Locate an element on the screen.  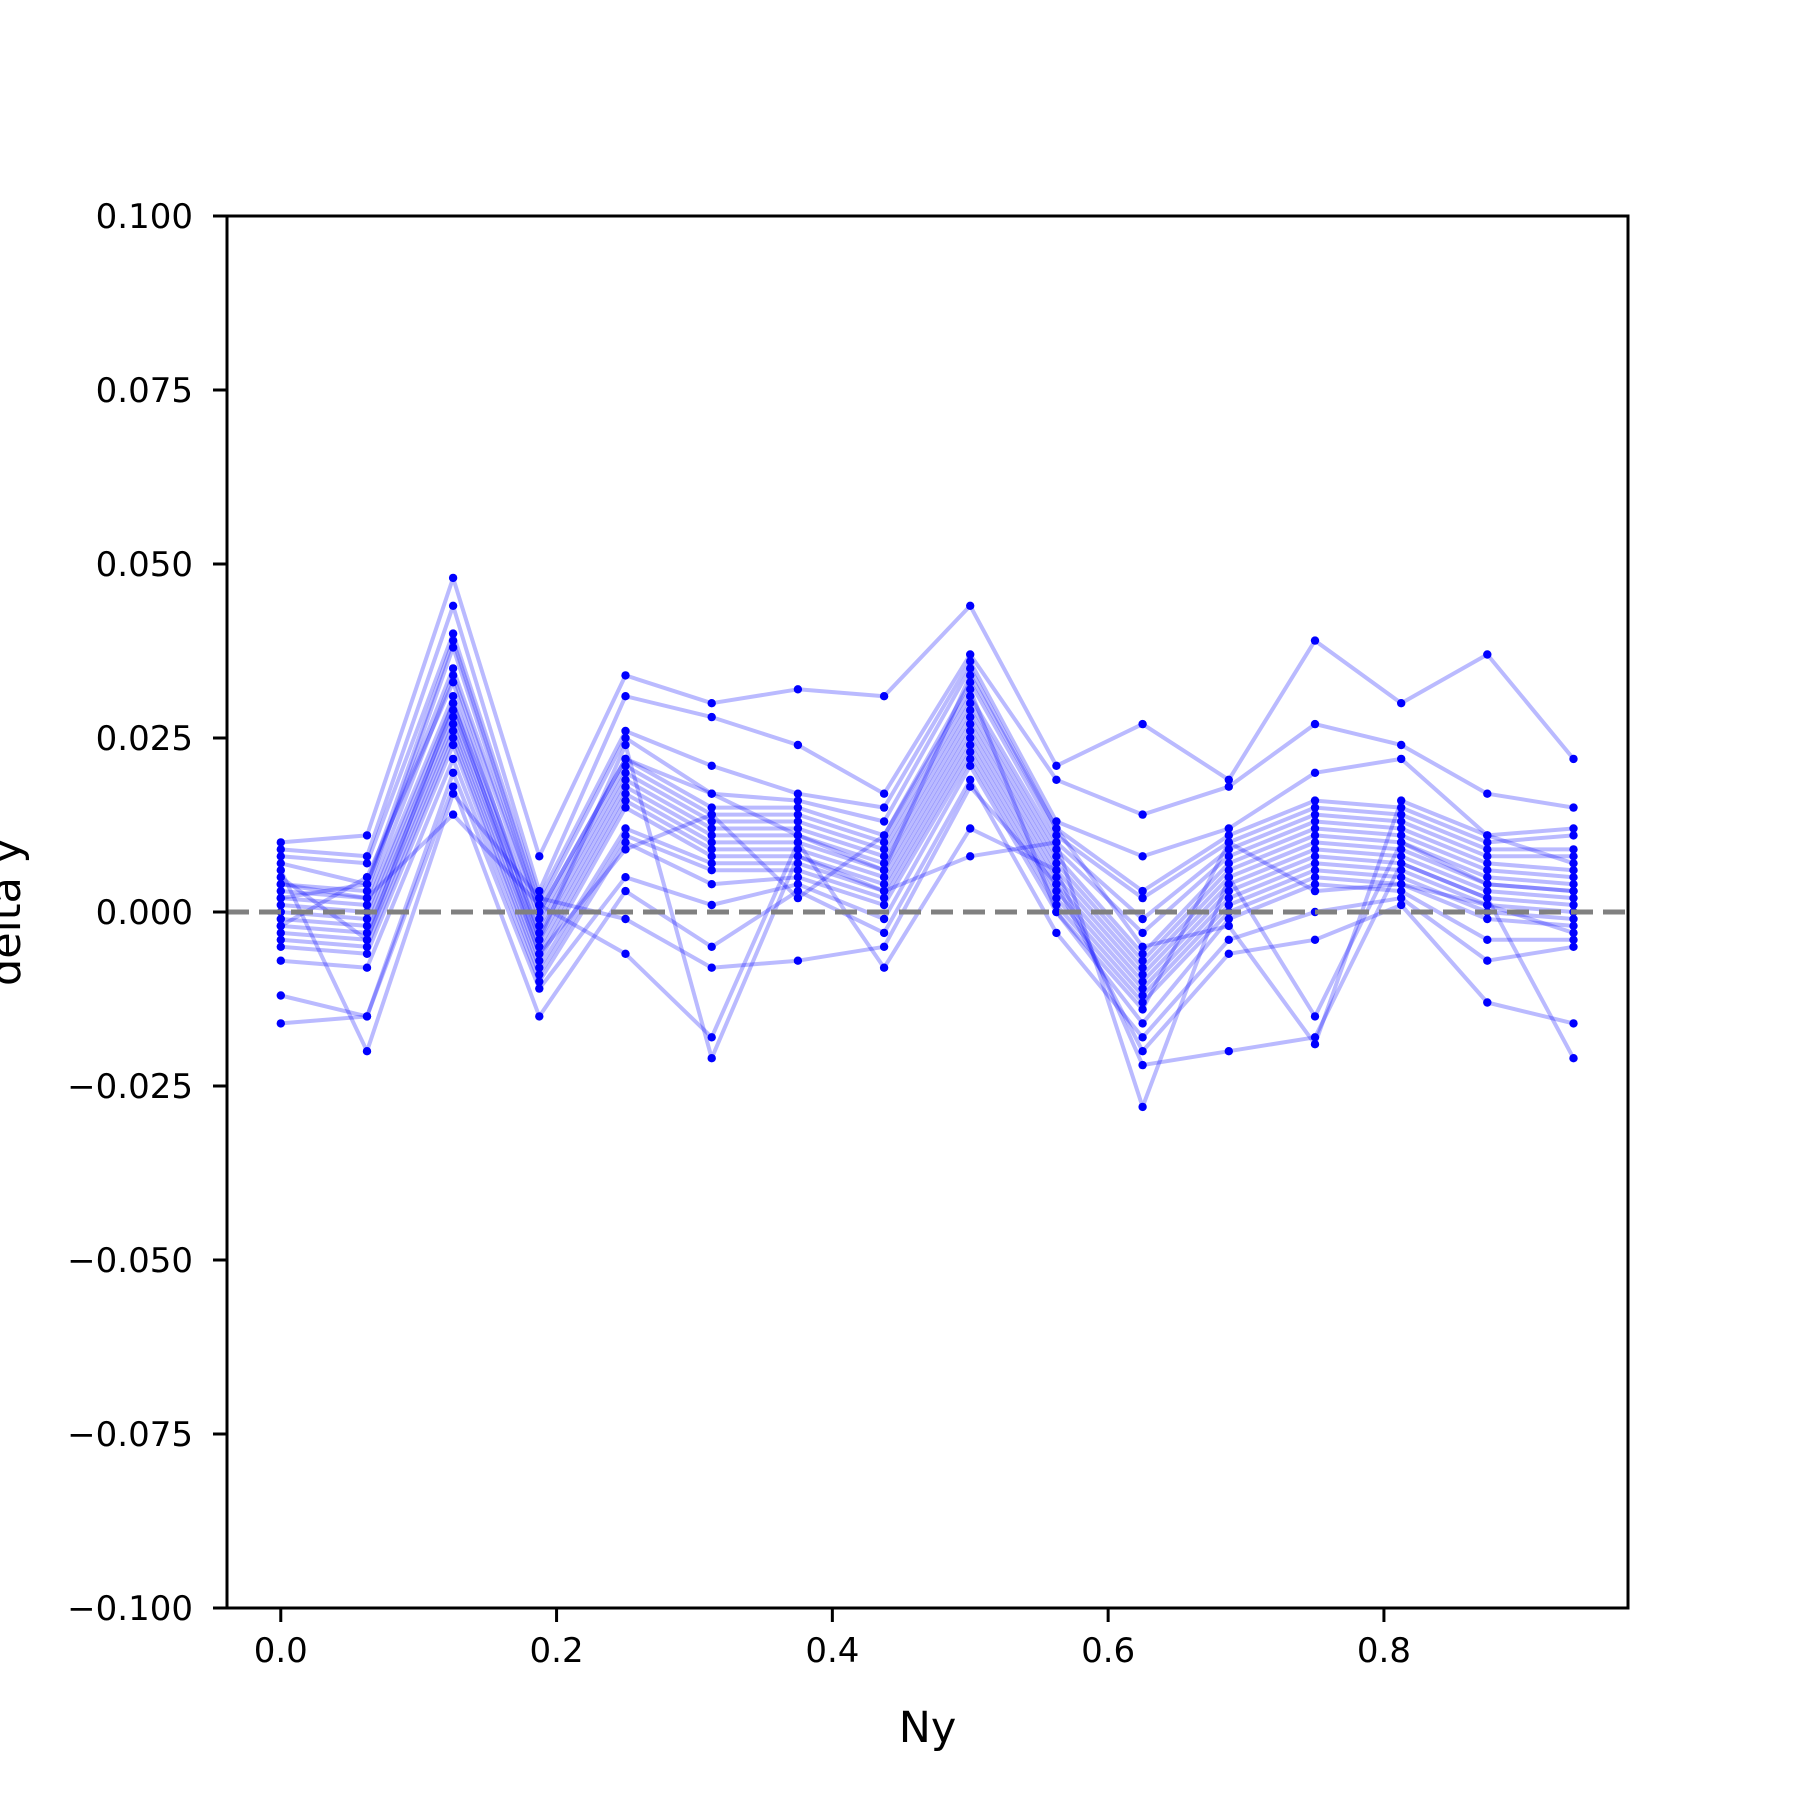
x-tick-label: 0.0 is located at coordinates (281, 1651).